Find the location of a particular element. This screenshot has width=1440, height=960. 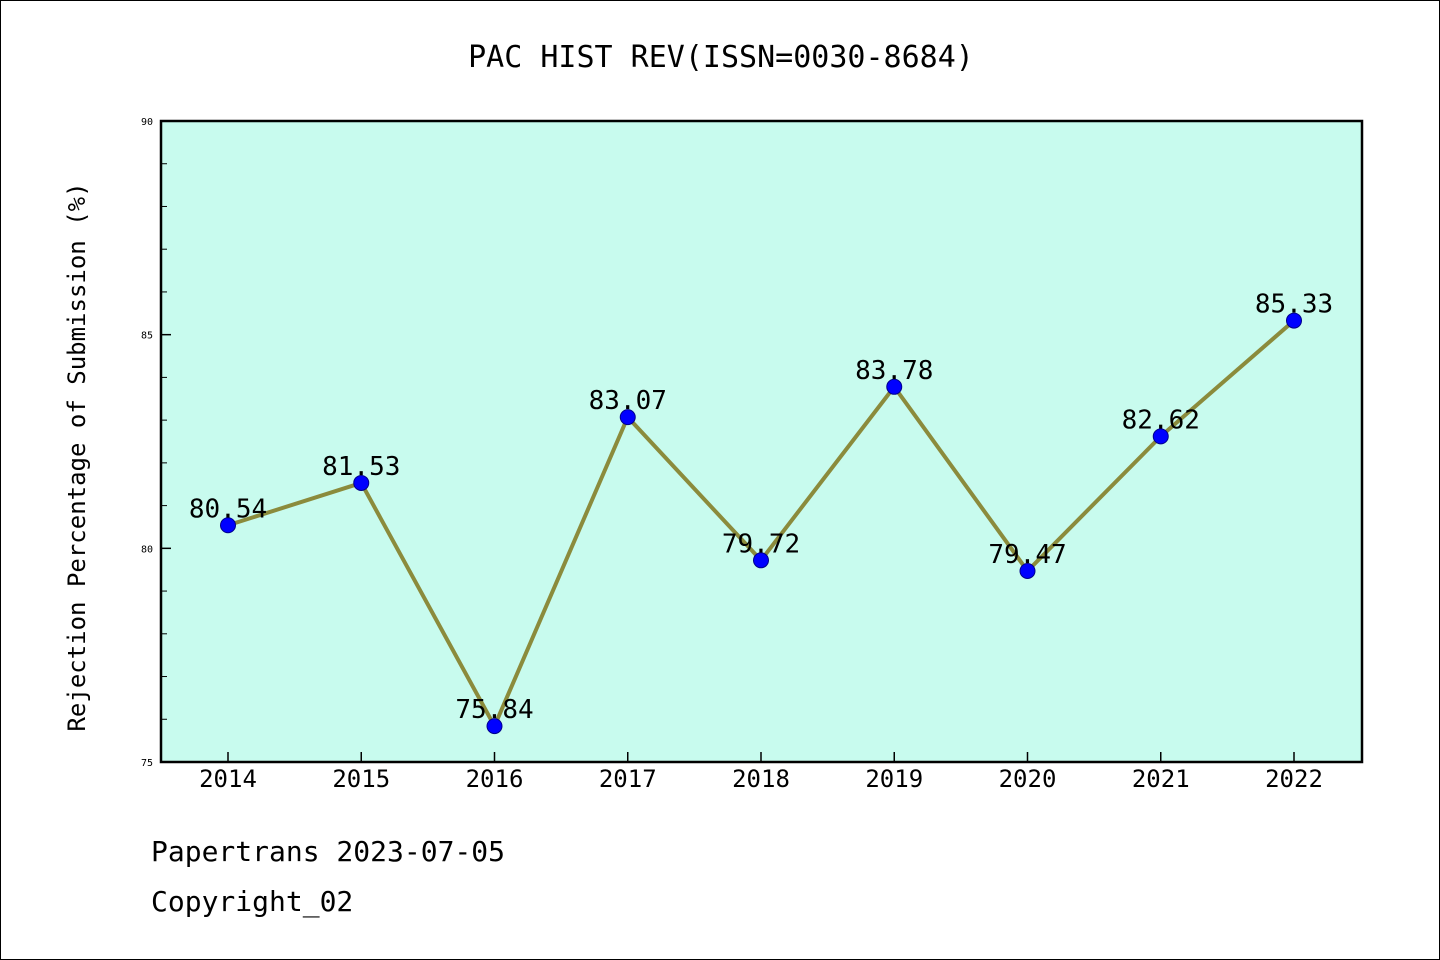

data-label: 79.47 is located at coordinates (1027, 555).